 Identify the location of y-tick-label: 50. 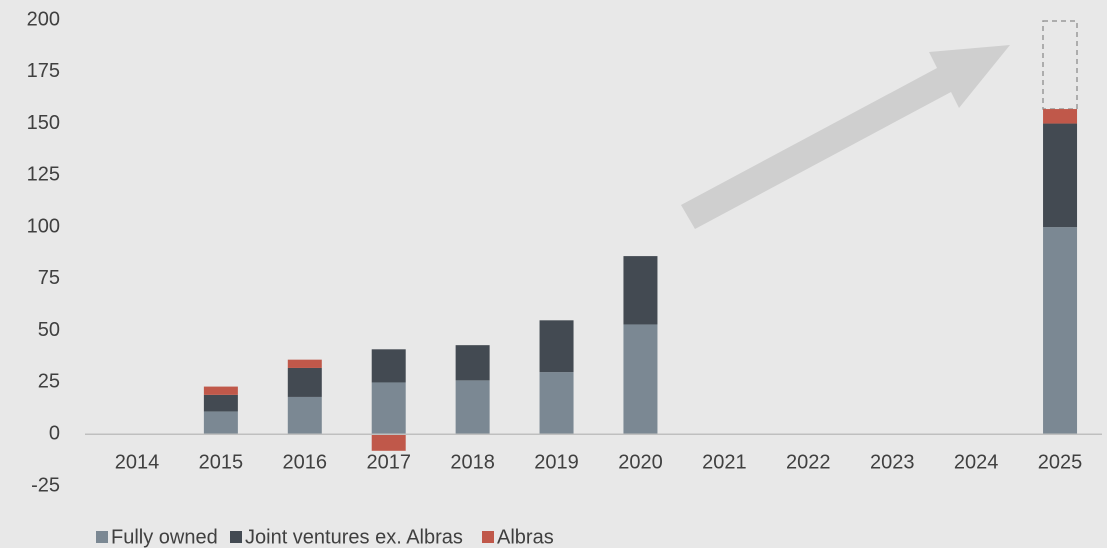
(49, 330).